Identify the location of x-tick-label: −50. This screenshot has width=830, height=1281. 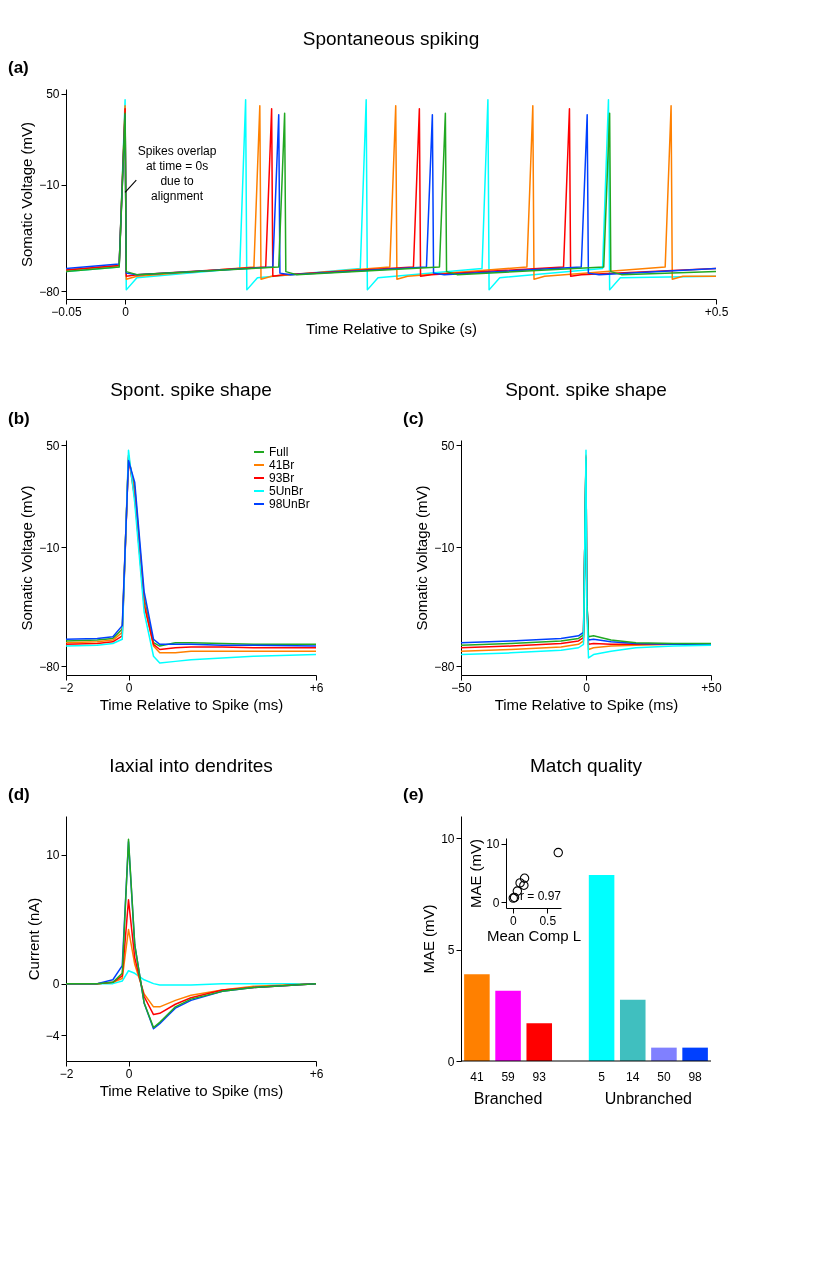
(461, 687).